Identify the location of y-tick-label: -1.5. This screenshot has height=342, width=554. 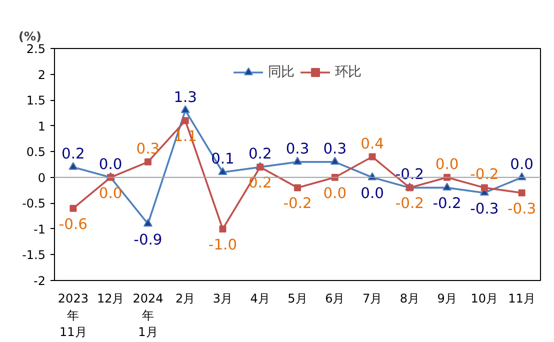
(34, 255).